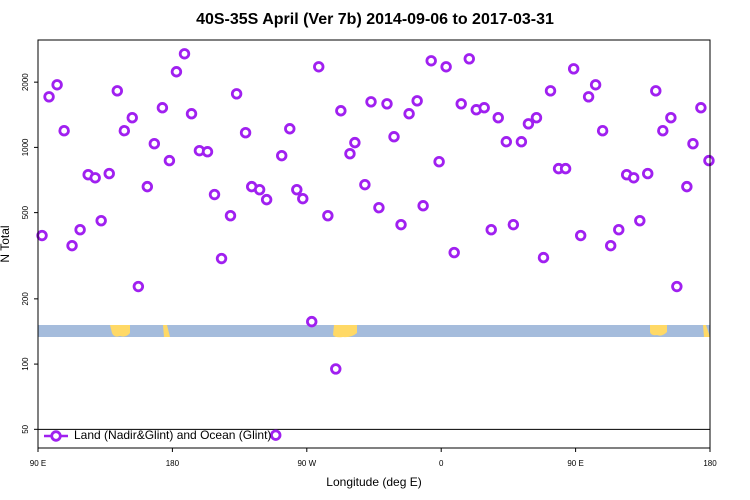 This screenshot has height=500, width=750. I want to click on y-axis-label: N Total, so click(6, 243).